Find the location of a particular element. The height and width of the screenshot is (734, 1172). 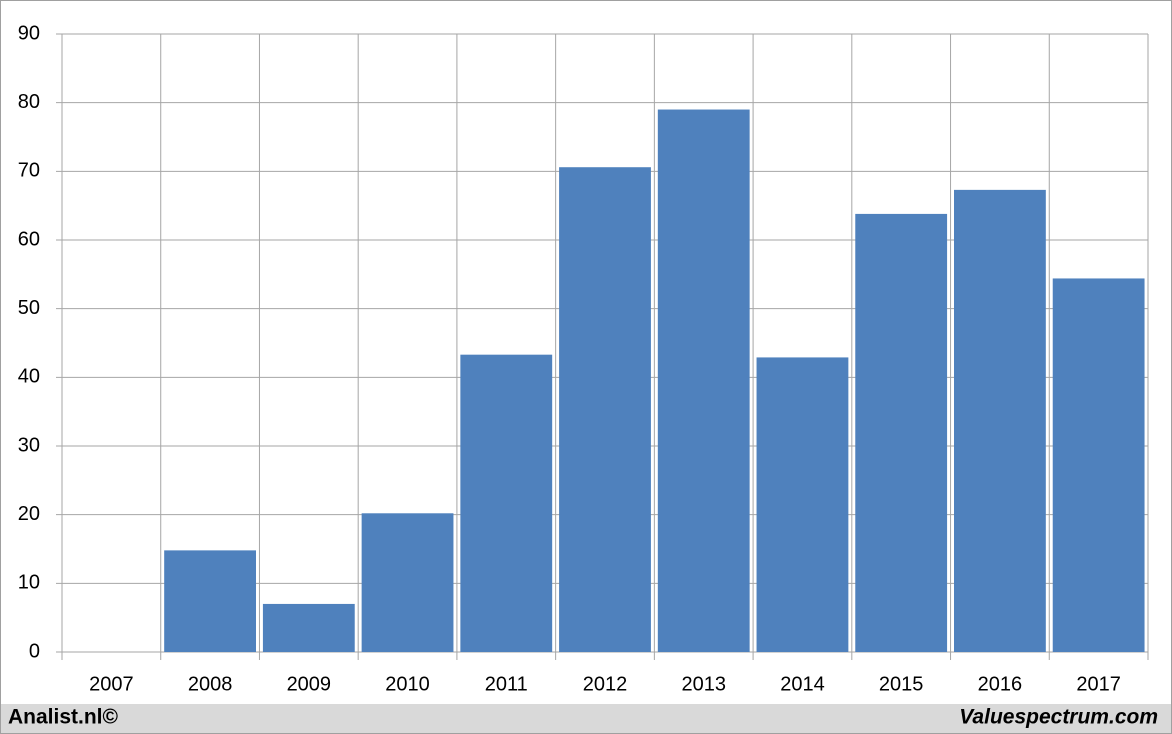

y-tick-label: 90 is located at coordinates (29, 33).